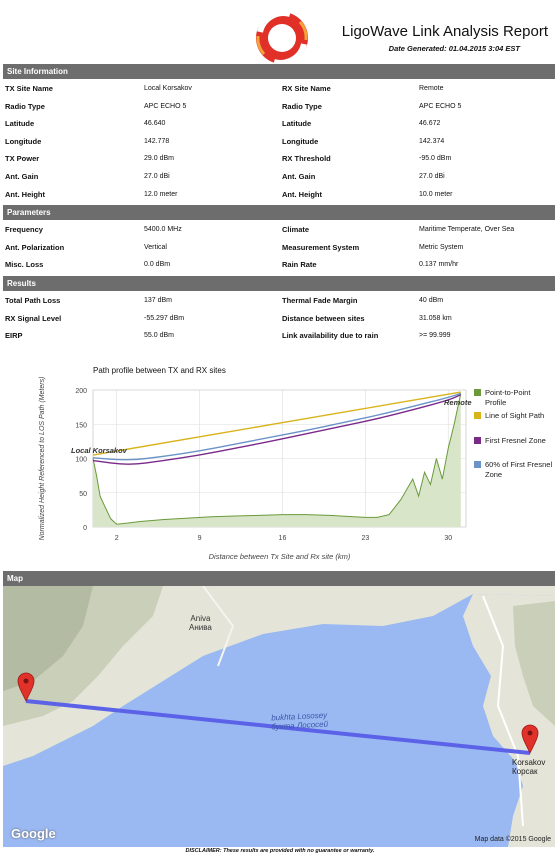  I want to click on row-value: 55.0 dBm, so click(159, 336).